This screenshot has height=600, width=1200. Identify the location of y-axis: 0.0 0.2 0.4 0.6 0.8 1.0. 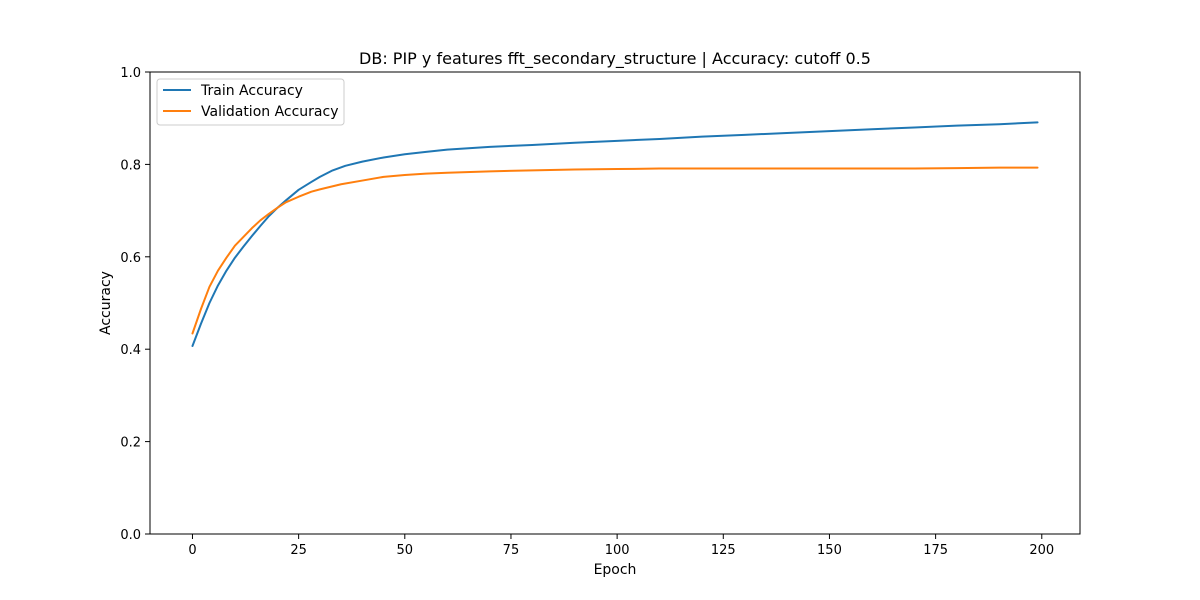
(135, 304).